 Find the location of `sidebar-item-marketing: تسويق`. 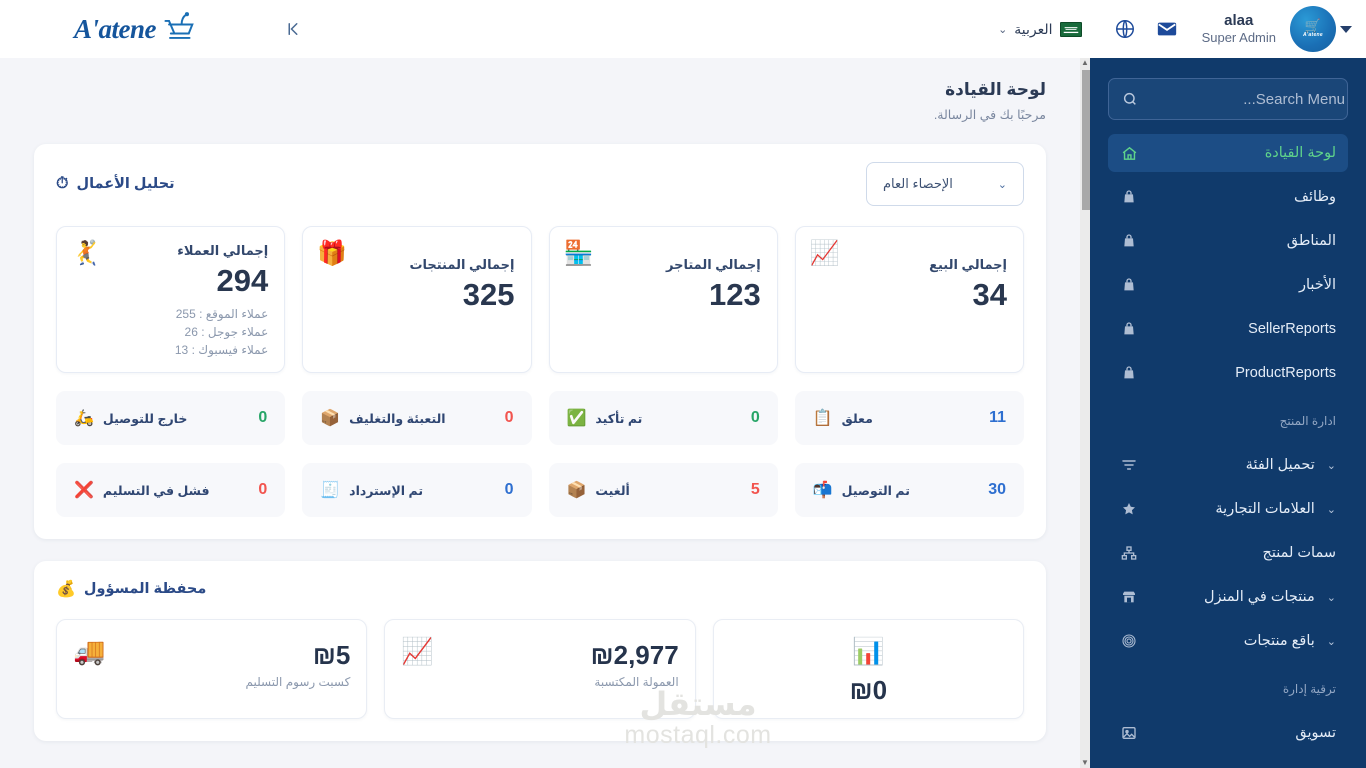

sidebar-item-marketing: تسويق is located at coordinates (1228, 733).